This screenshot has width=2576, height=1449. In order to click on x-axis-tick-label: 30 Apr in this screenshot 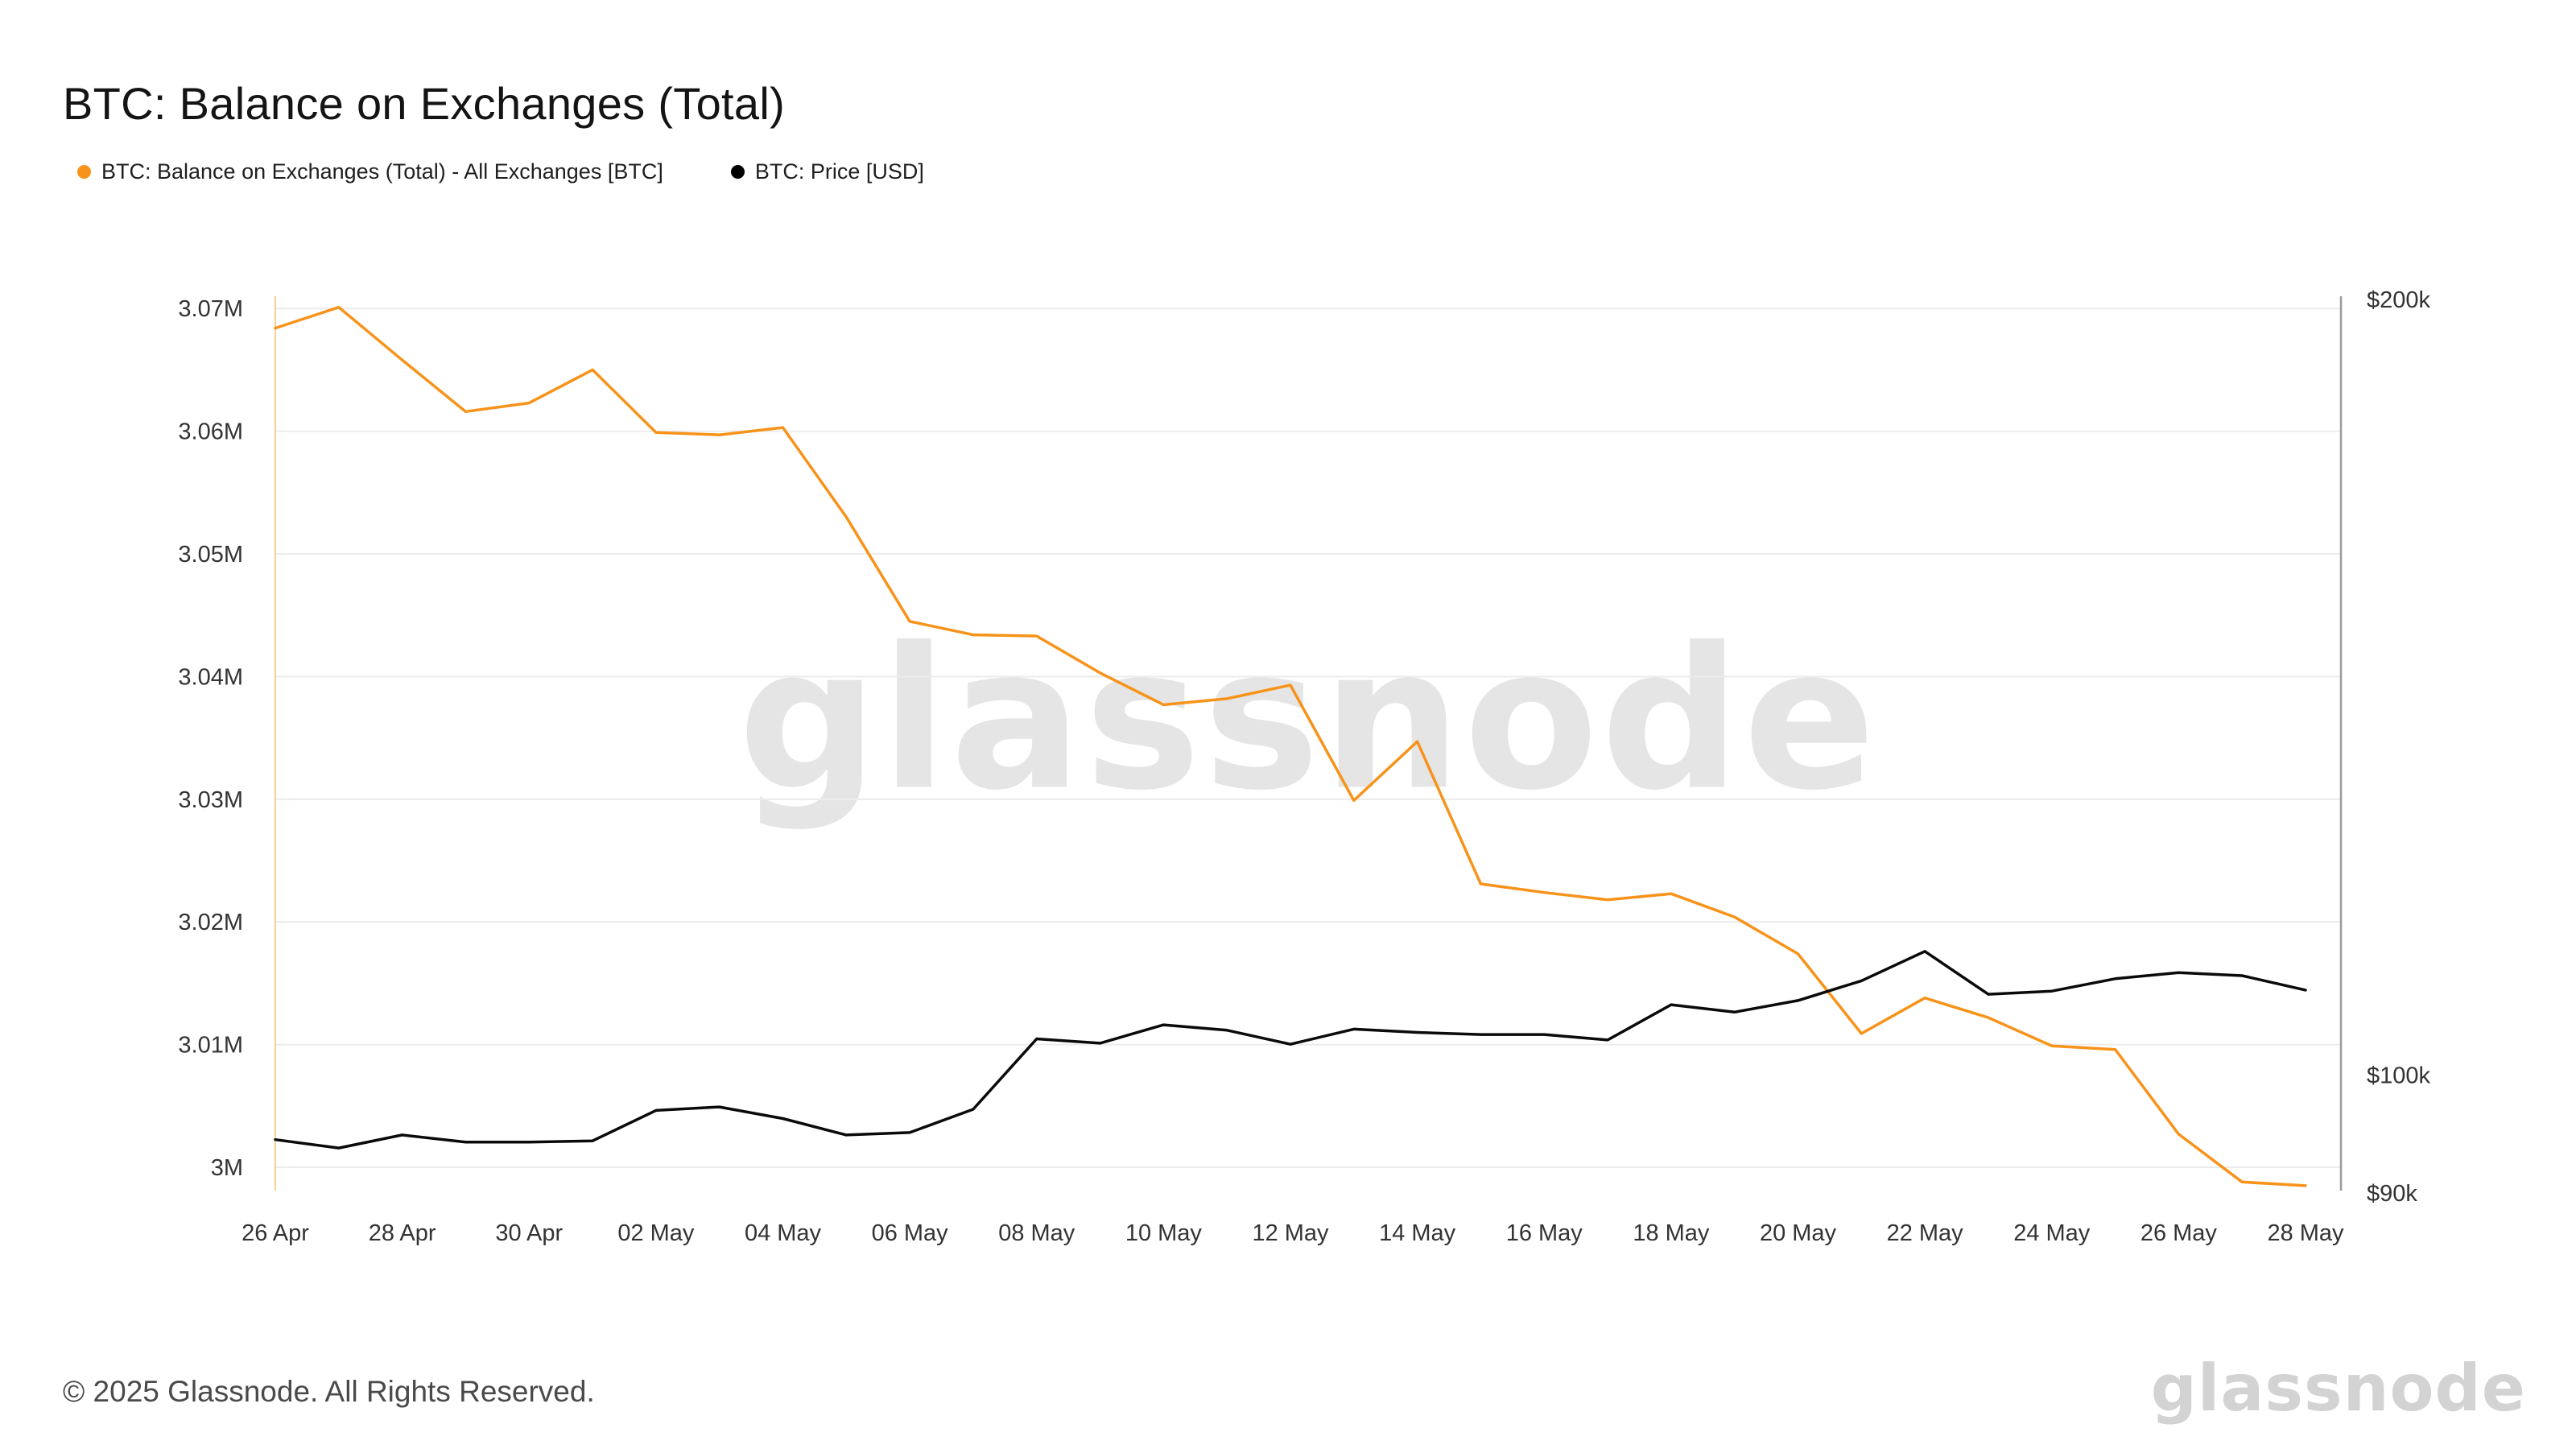, I will do `click(529, 1233)`.